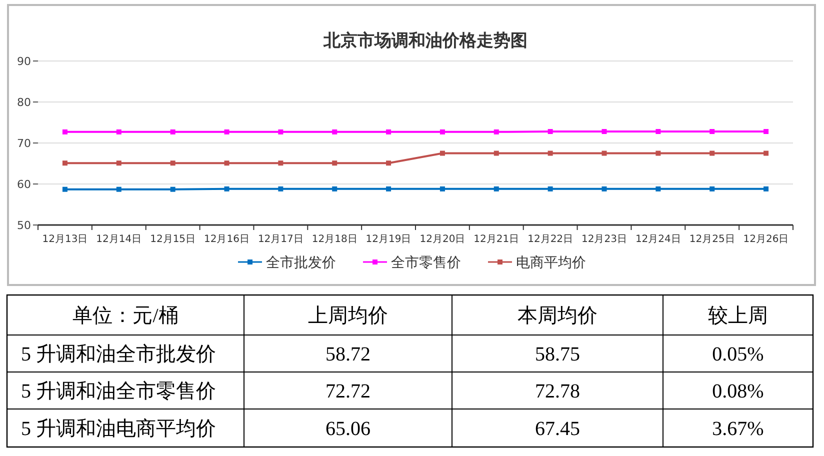 The height and width of the screenshot is (456, 824). I want to click on text: 67.45, so click(557, 429).